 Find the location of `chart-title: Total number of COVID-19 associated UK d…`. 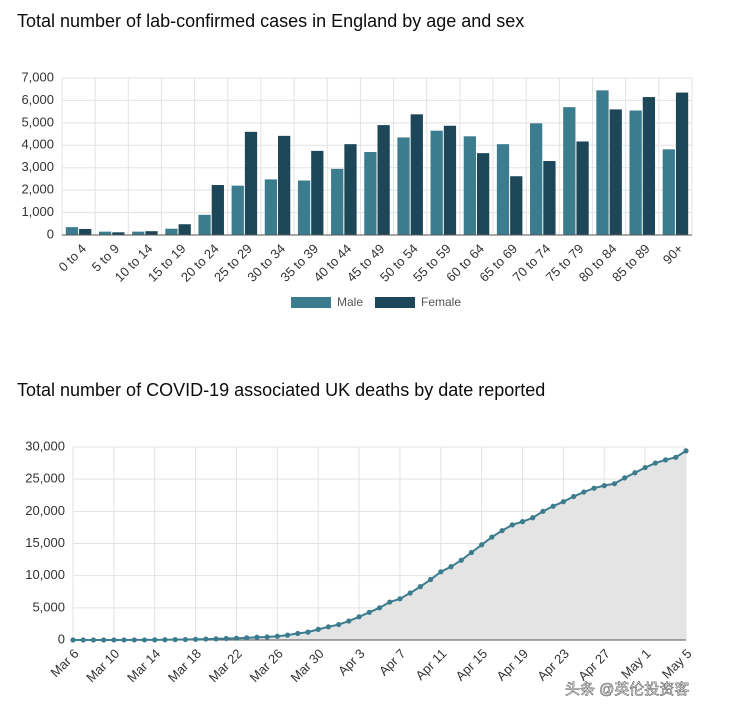

chart-title: Total number of COVID-19 associated UK d… is located at coordinates (281, 390).